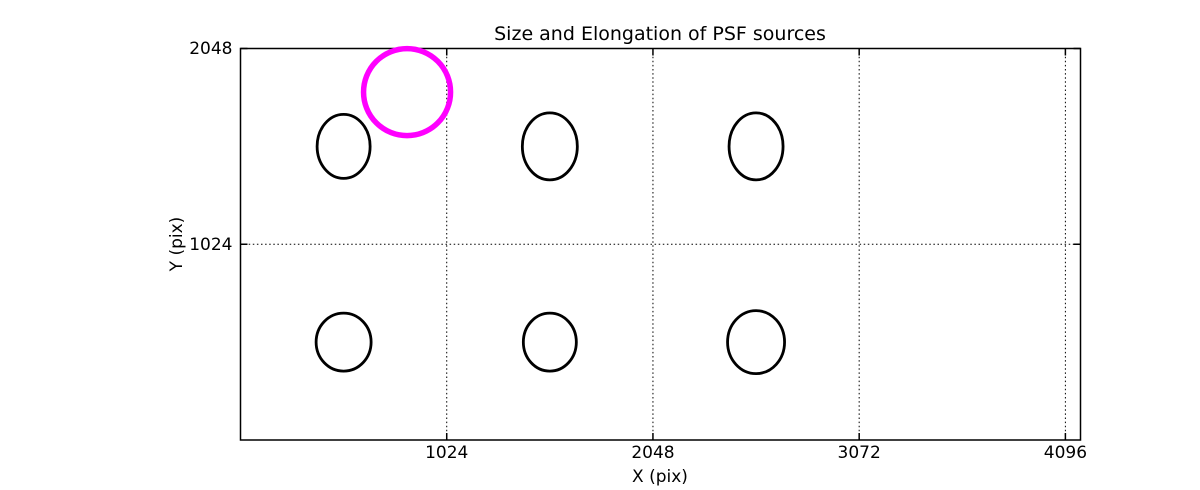 This screenshot has height=490, width=1200. Describe the element at coordinates (210, 49) in the screenshot. I see `y-tick-label: 2048` at that location.